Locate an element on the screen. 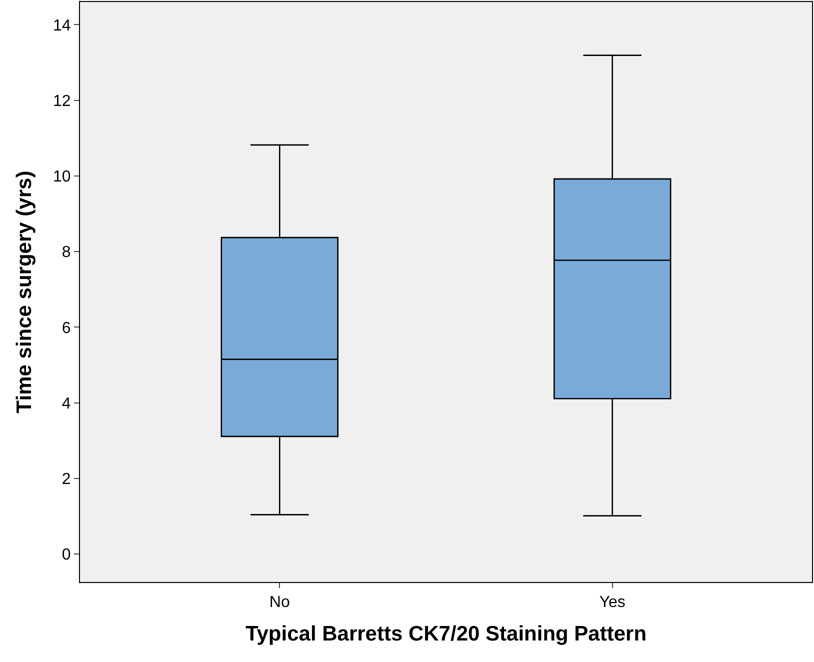 The height and width of the screenshot is (662, 814). y-tick-label: 2 is located at coordinates (66, 479).